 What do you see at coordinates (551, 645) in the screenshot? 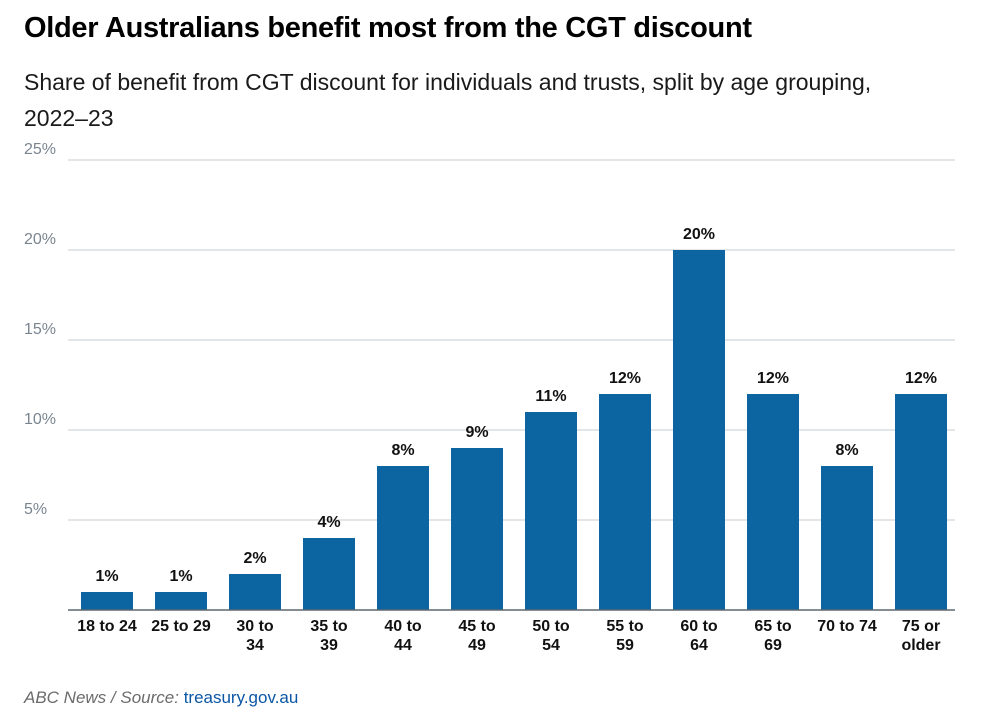
I see `x-tick-label: 54` at bounding box center [551, 645].